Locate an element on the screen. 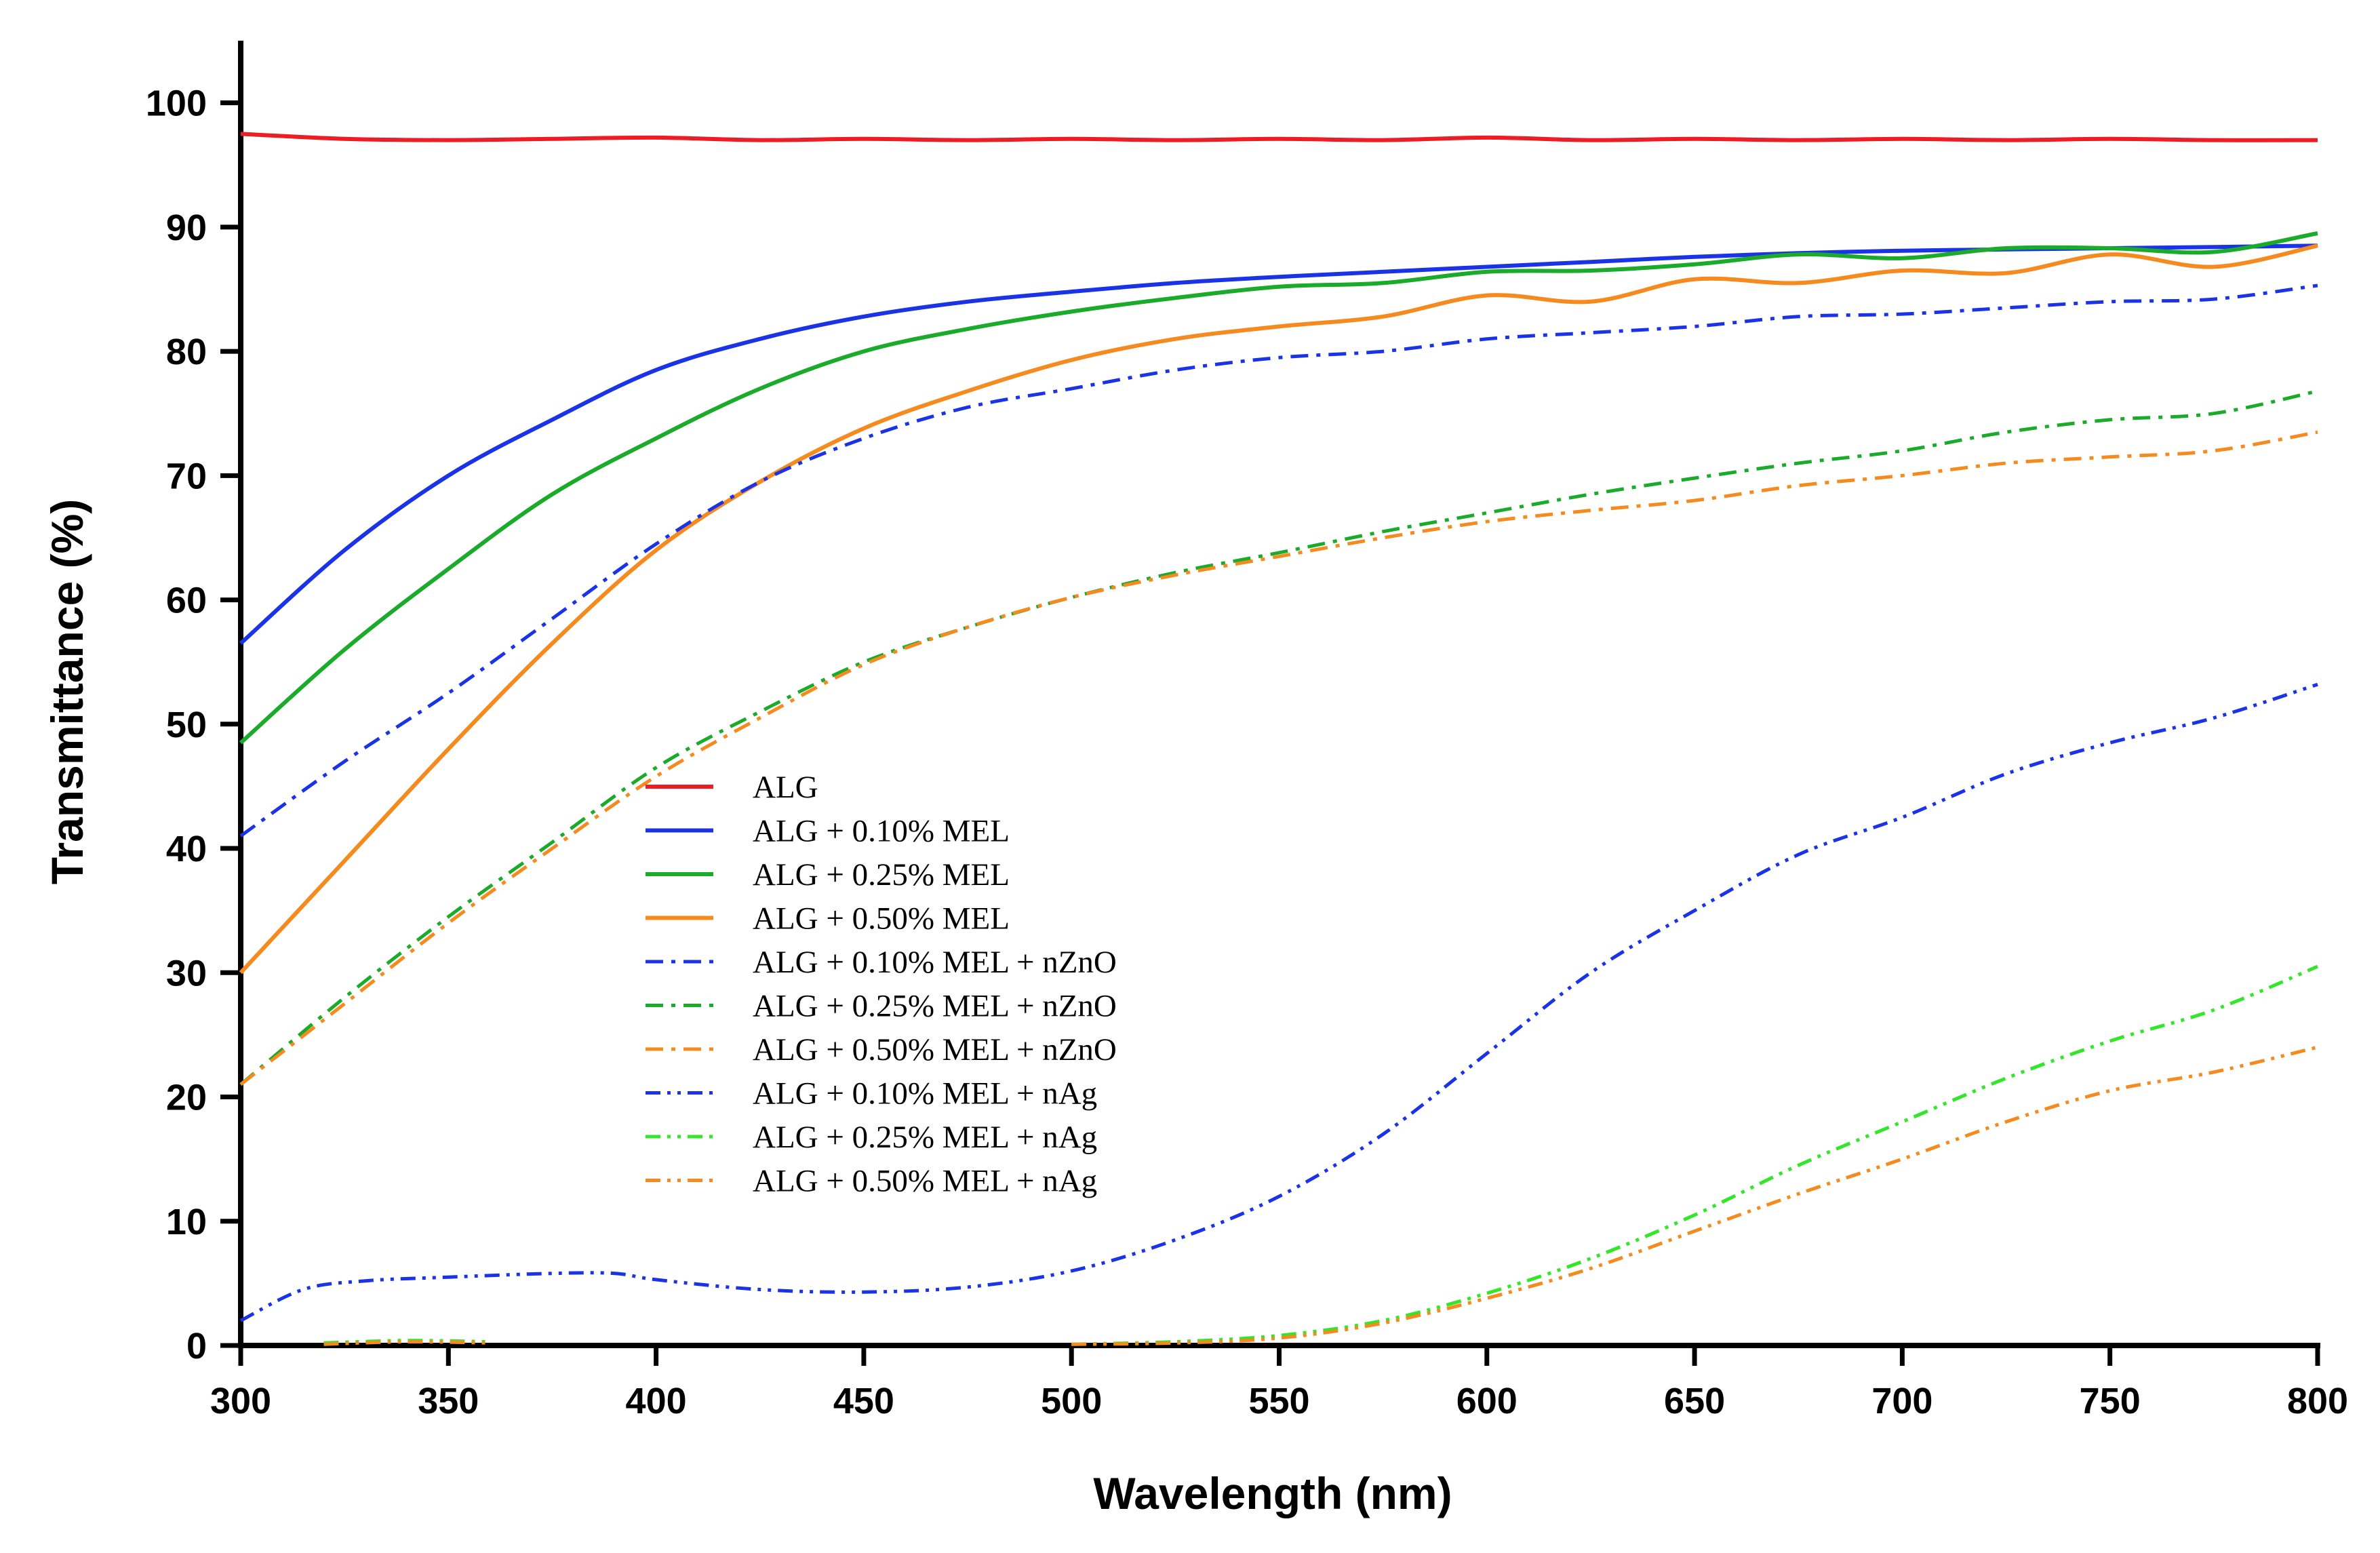 The width and height of the screenshot is (2380, 1553). legend-label: ALG is located at coordinates (785, 787).